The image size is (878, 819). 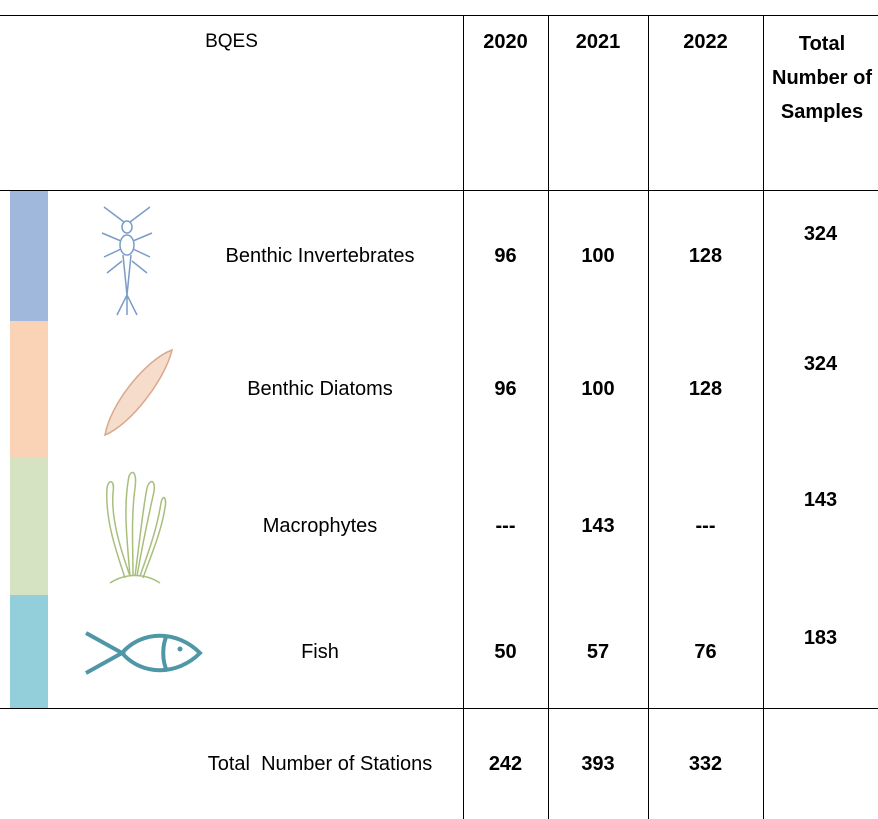 What do you see at coordinates (820, 638) in the screenshot?
I see `cell: 183` at bounding box center [820, 638].